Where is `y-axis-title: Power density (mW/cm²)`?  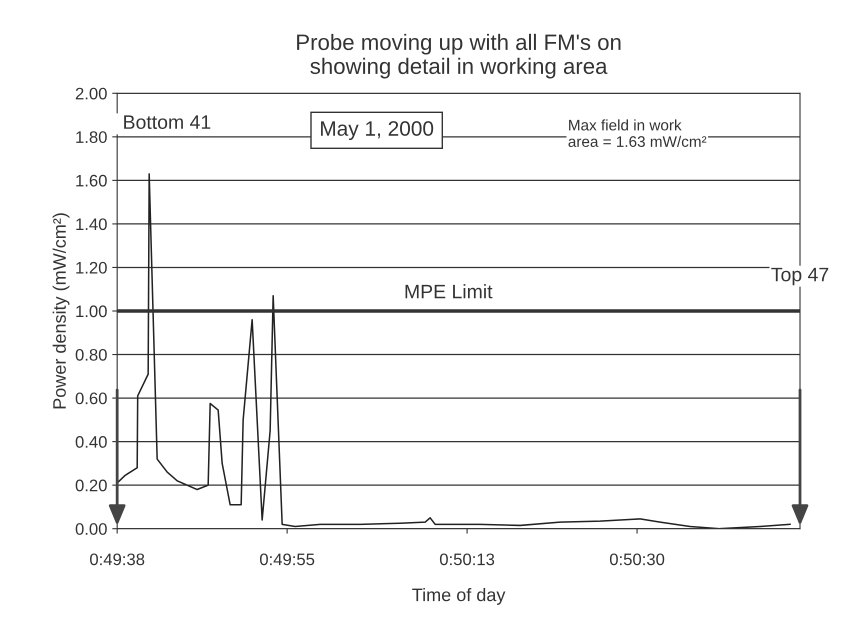 y-axis-title: Power density (mW/cm²) is located at coordinates (61, 310).